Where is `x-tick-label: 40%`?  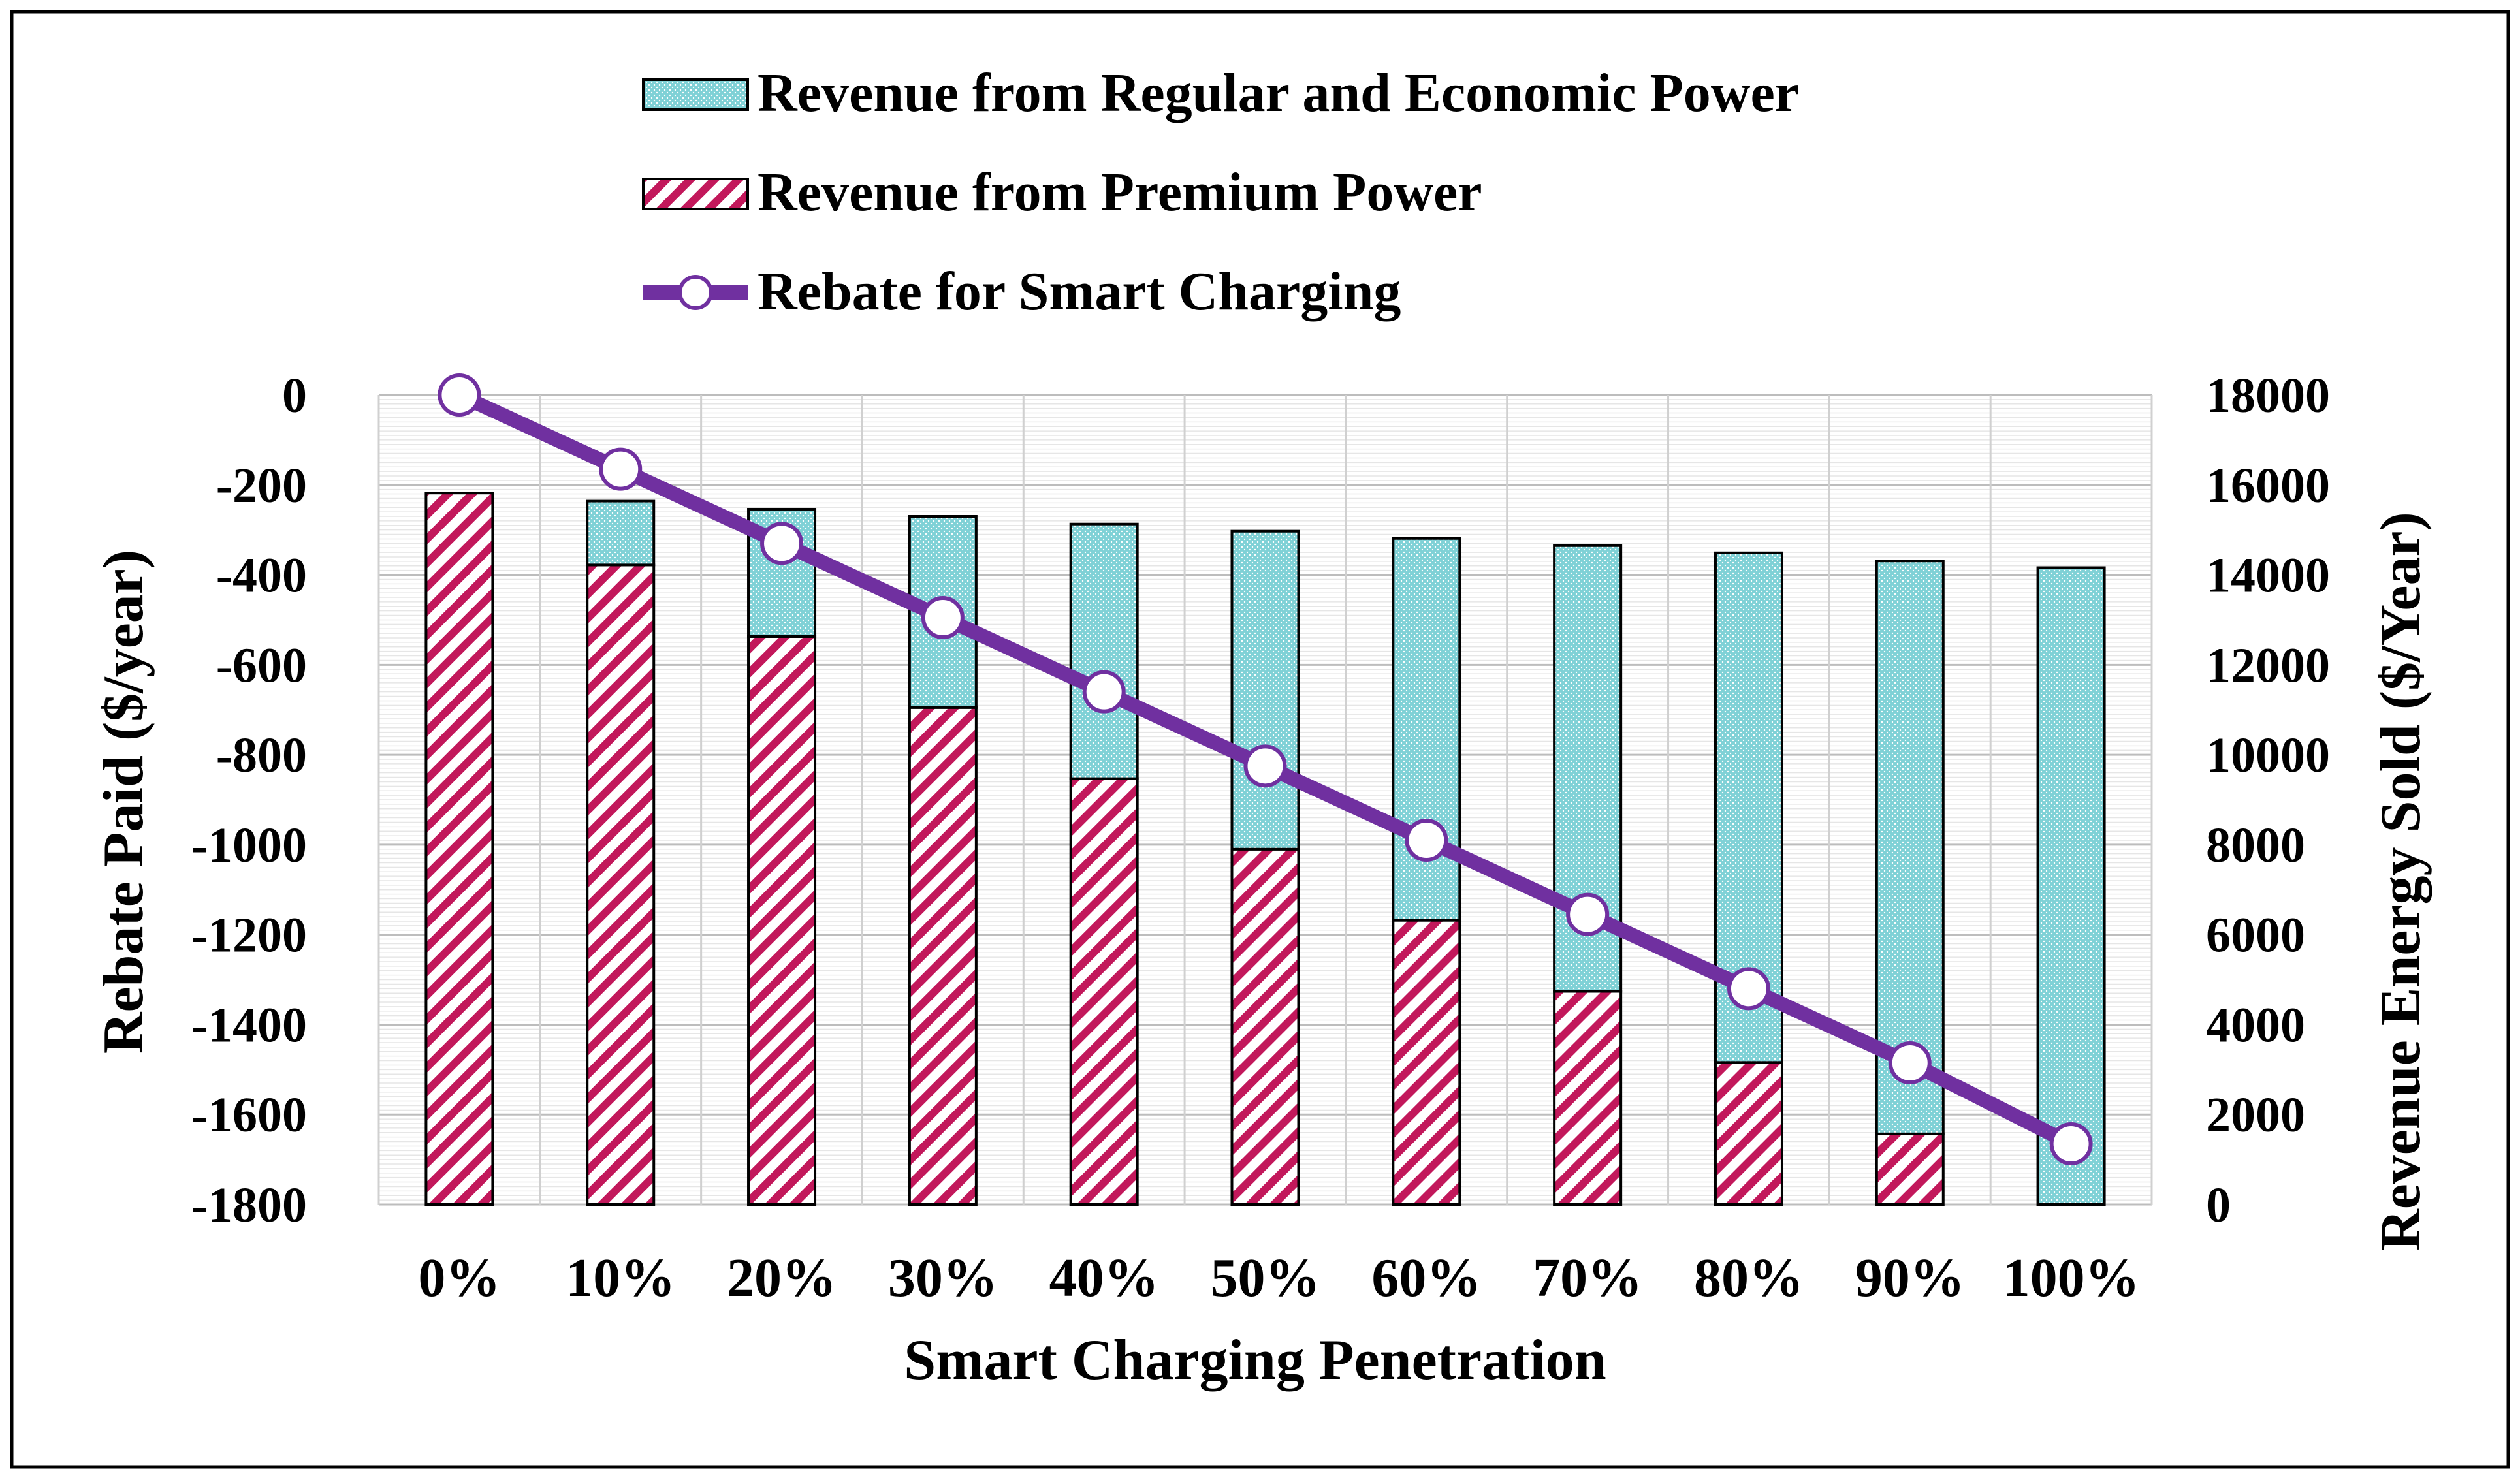 x-tick-label: 40% is located at coordinates (1104, 1278).